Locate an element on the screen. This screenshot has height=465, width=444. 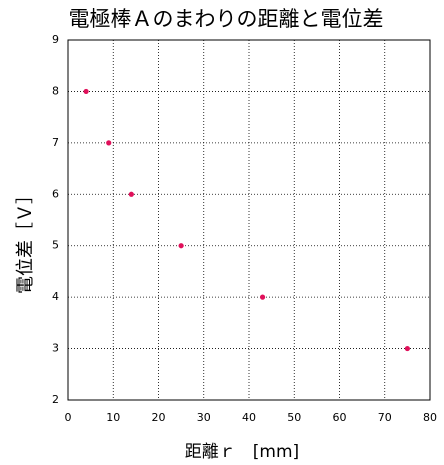
x-tick-label: 30 is located at coordinates (204, 417).